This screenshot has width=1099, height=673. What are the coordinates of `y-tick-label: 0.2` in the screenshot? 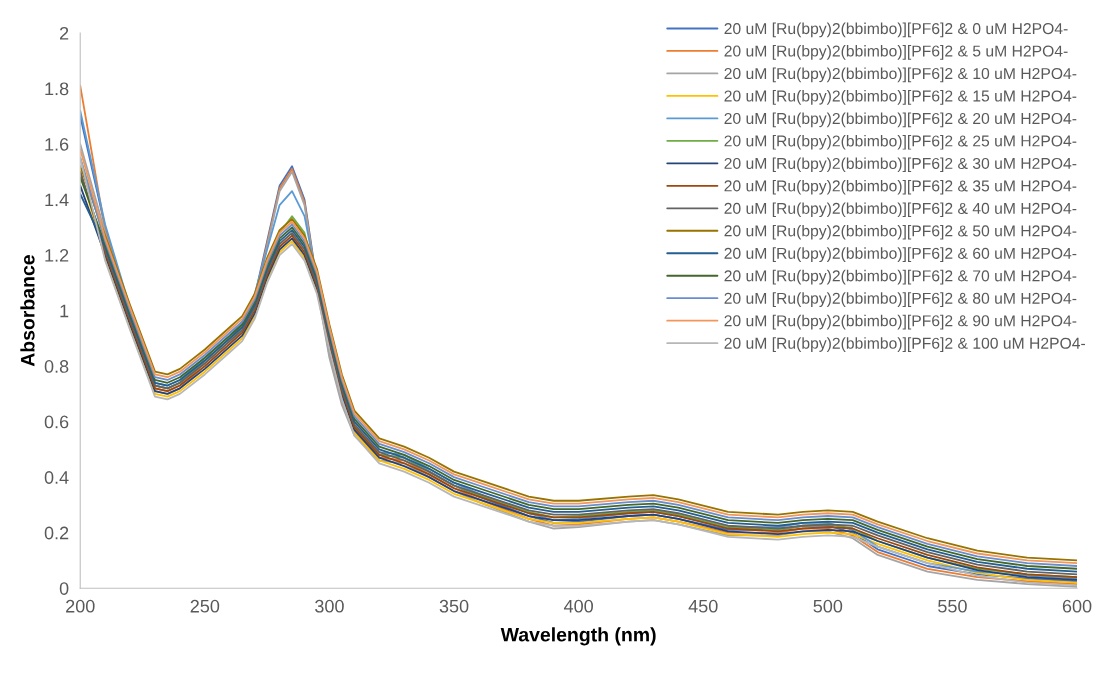 It's located at (56, 533).